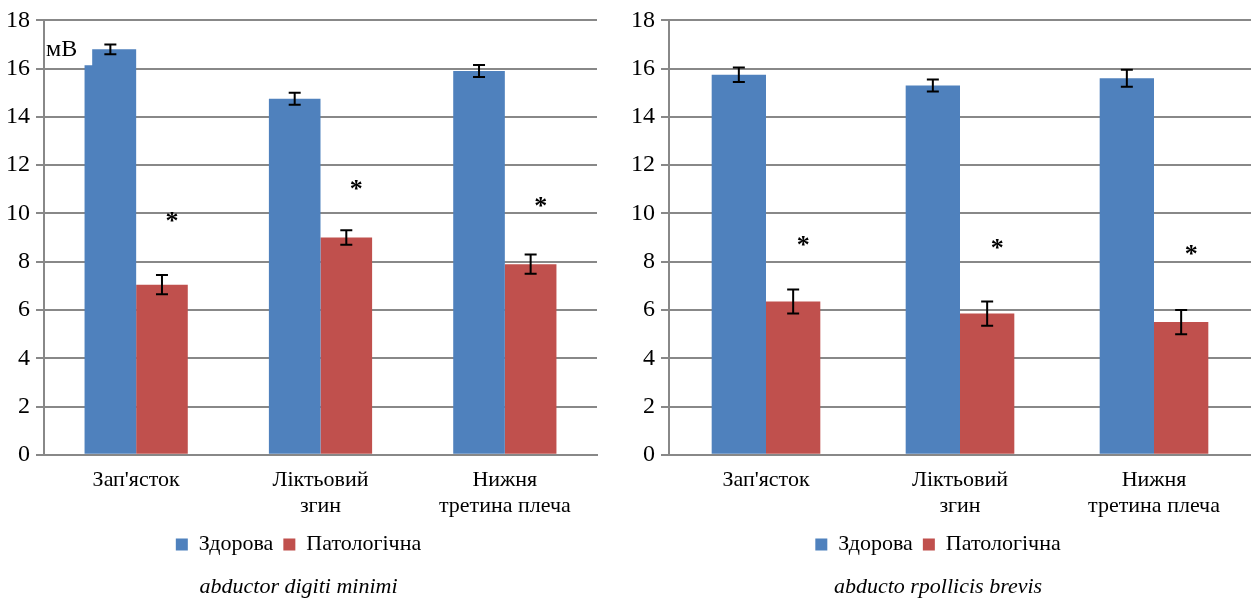 Image resolution: width=1251 pixels, height=604 pixels. What do you see at coordinates (938, 585) in the screenshot?
I see `text: abducto rpollicis brevis` at bounding box center [938, 585].